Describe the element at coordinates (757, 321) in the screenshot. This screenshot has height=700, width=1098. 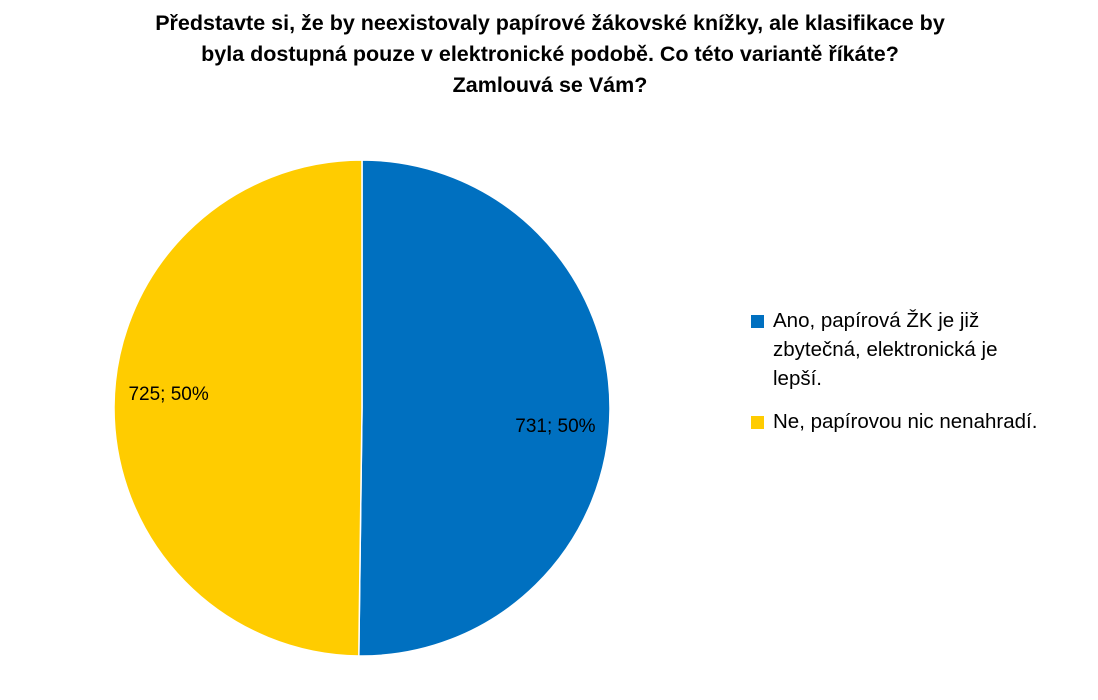
I see `legend-swatch-ano` at that location.